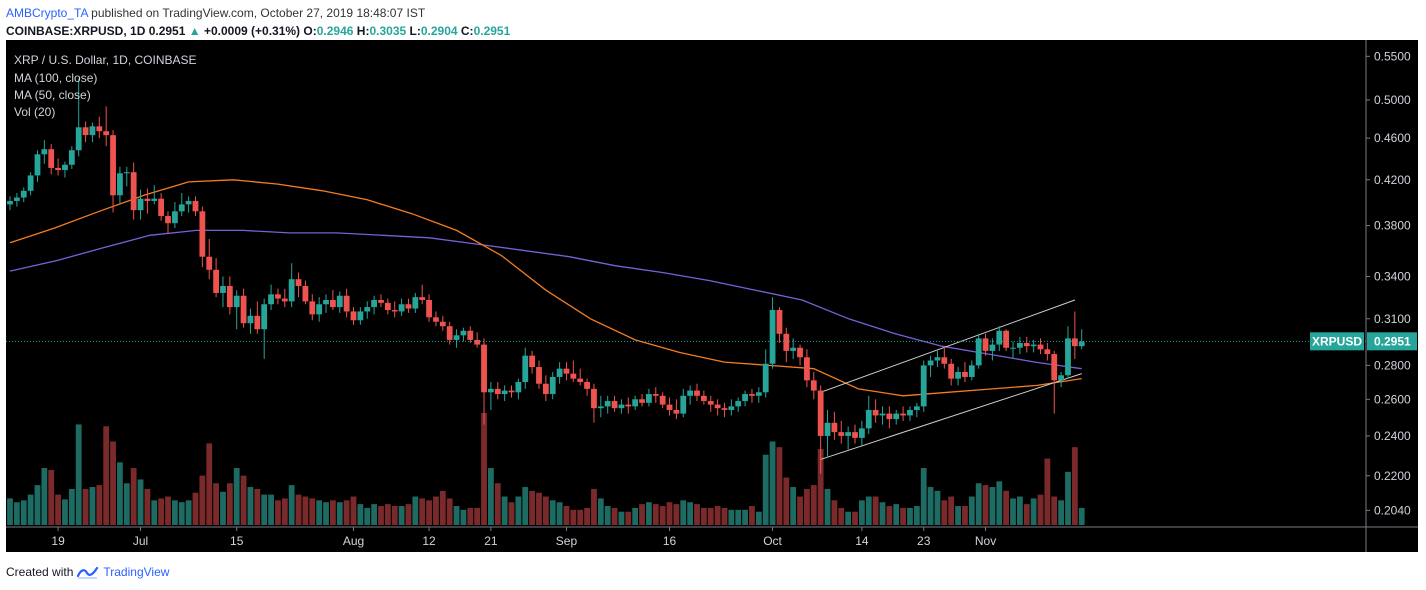 This screenshot has width=1426, height=590. What do you see at coordinates (1392, 365) in the screenshot?
I see `price-tick-label: 0.2800` at bounding box center [1392, 365].